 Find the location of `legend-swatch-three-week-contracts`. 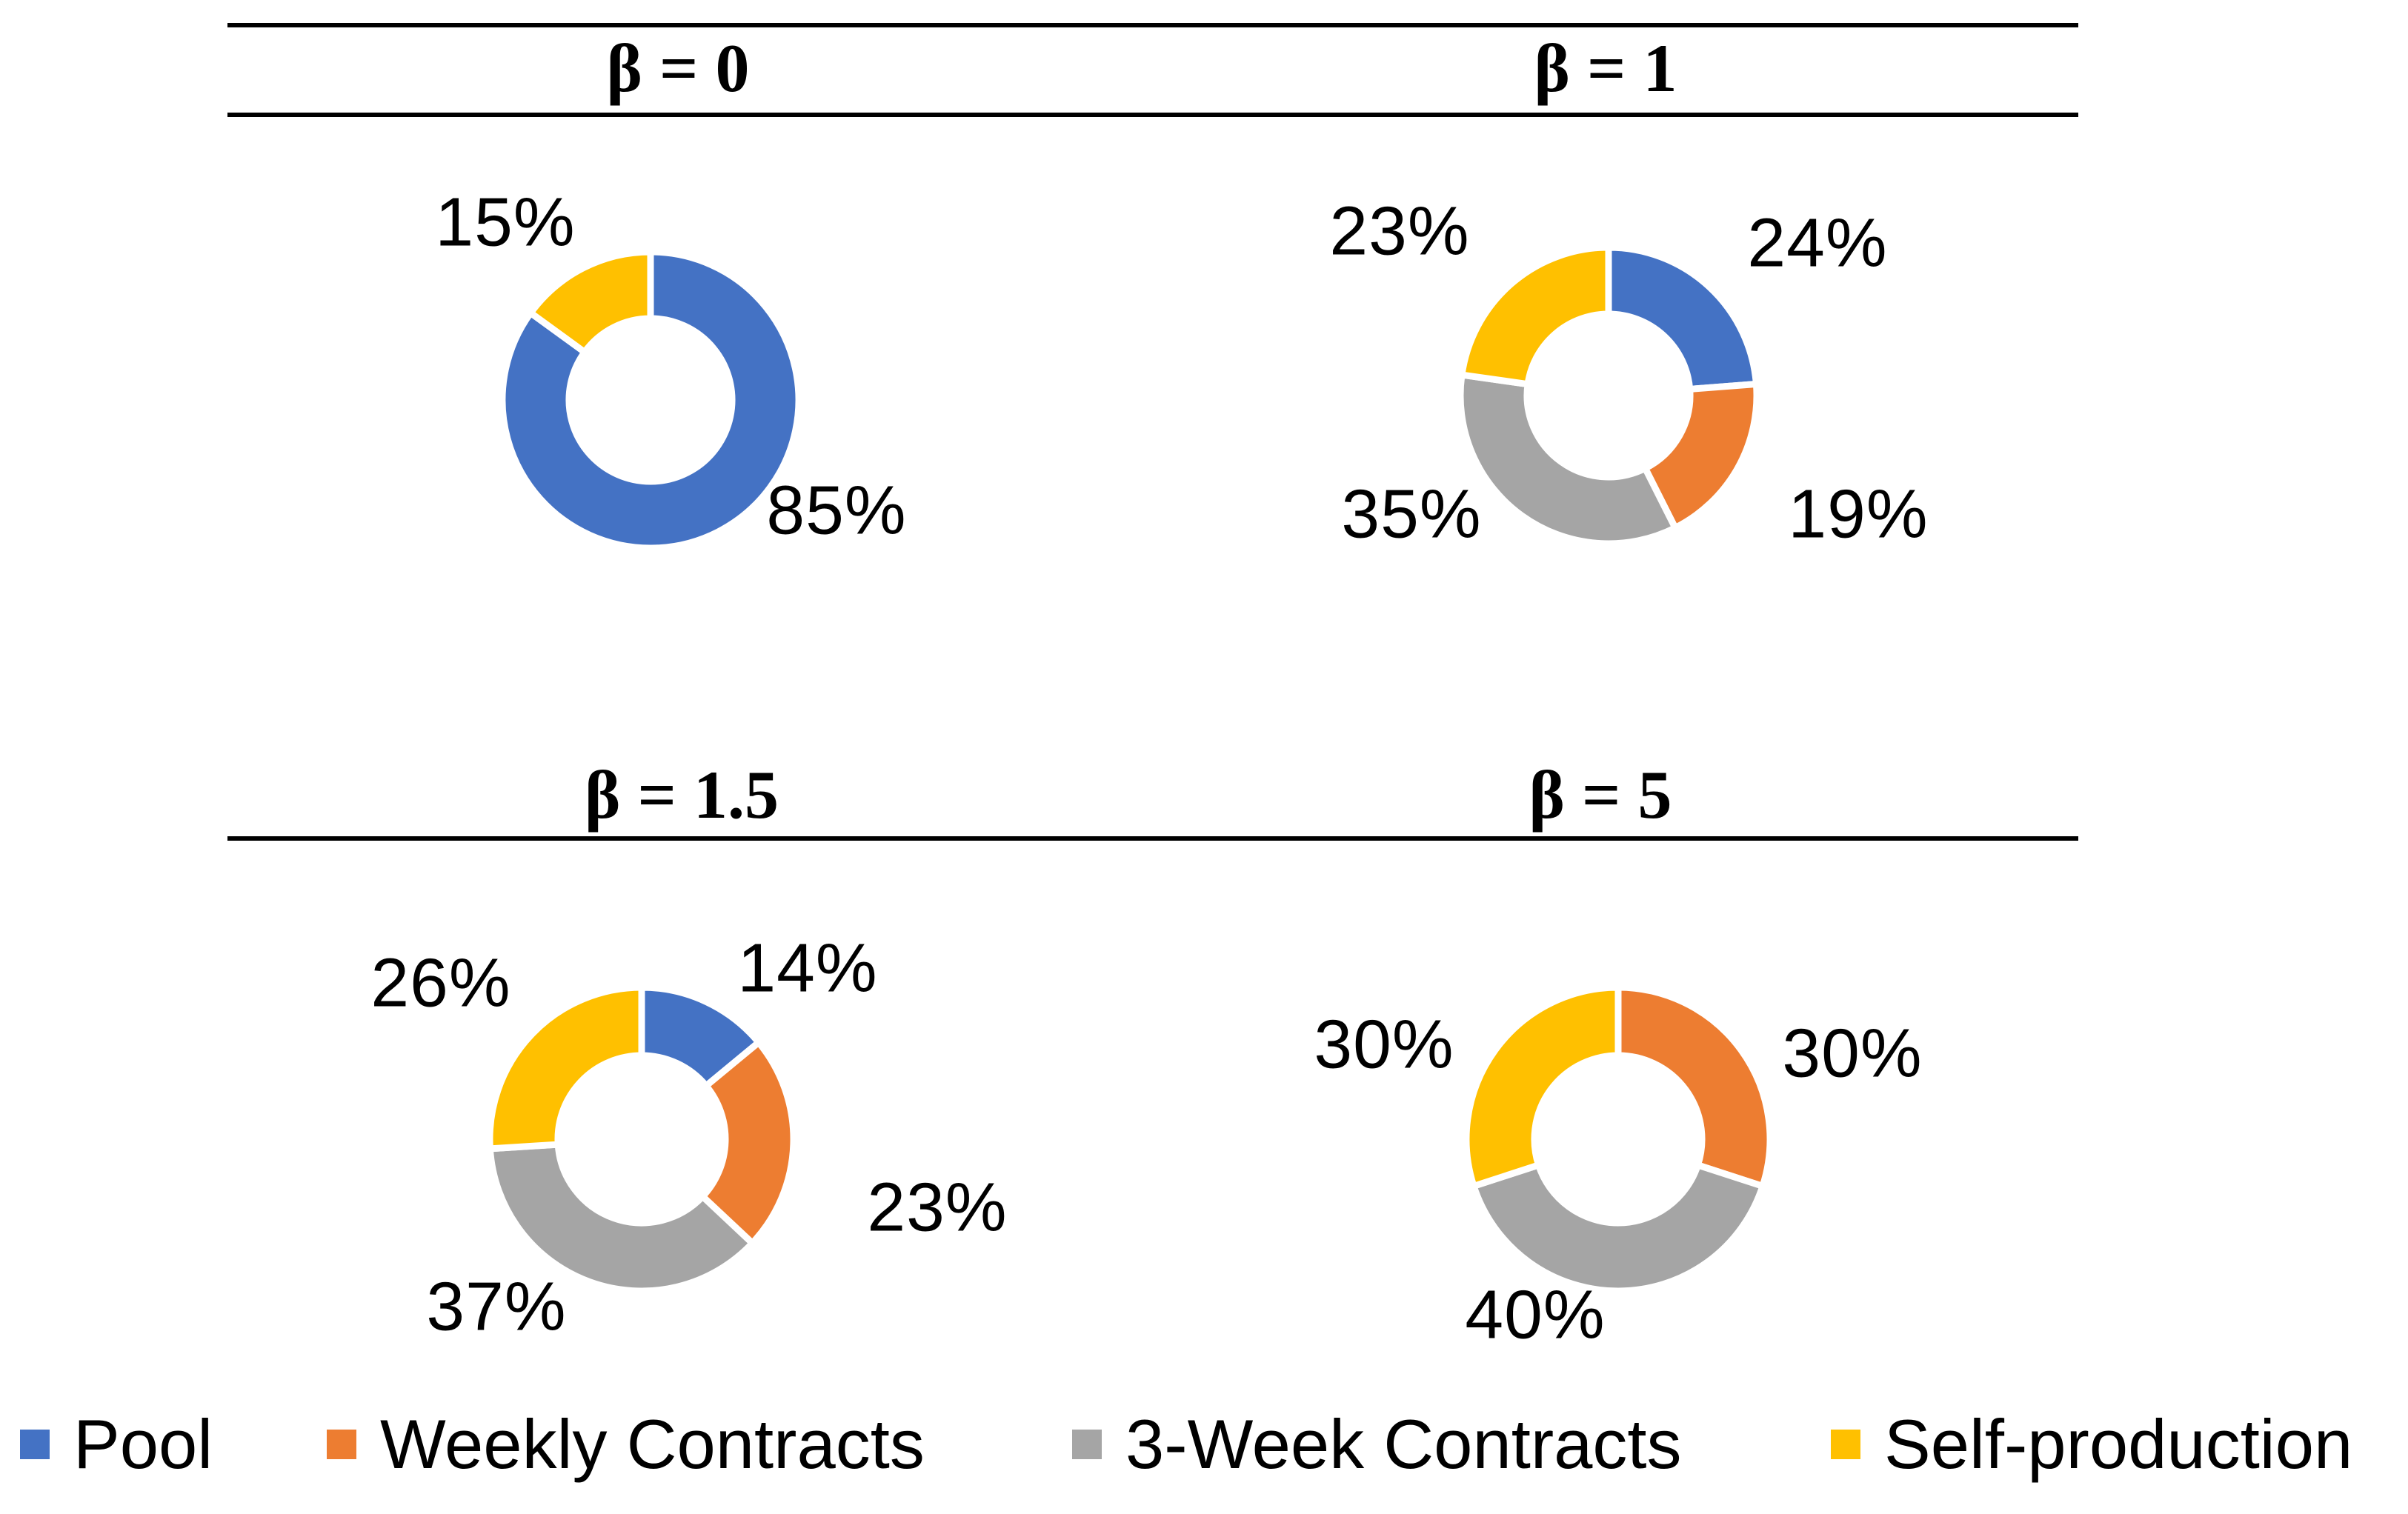

legend-swatch-three-week-contracts is located at coordinates (1087, 1444).